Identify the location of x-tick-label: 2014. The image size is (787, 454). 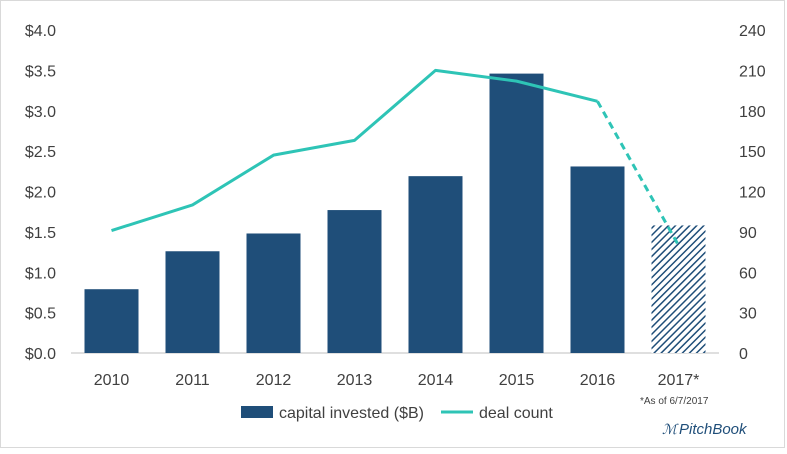
(436, 380).